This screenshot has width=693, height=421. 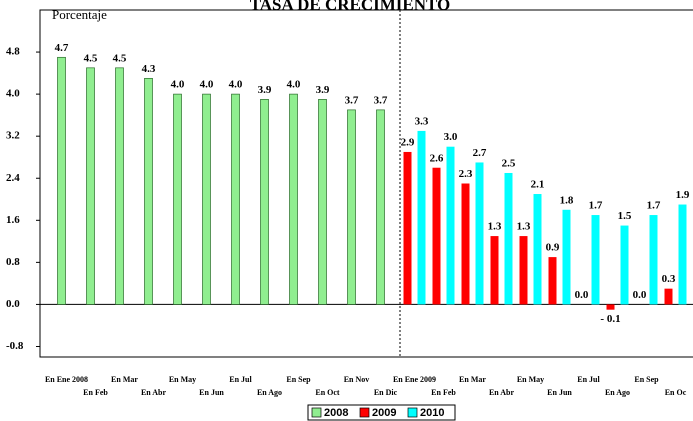 I want to click on legend-label: 2008, so click(x=336, y=413).